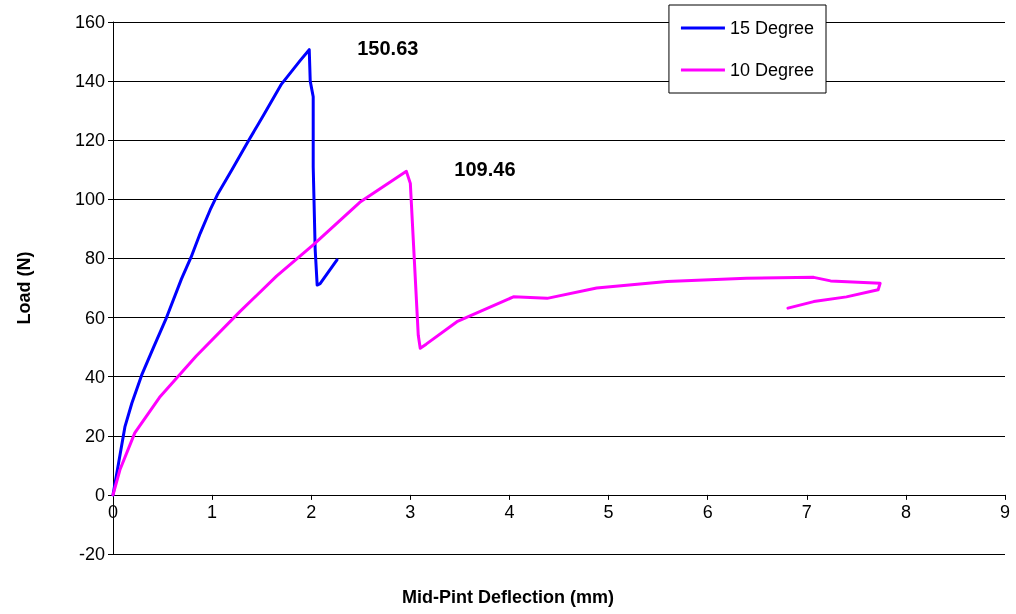  What do you see at coordinates (89, 81) in the screenshot?
I see `y-tick-label: 140` at bounding box center [89, 81].